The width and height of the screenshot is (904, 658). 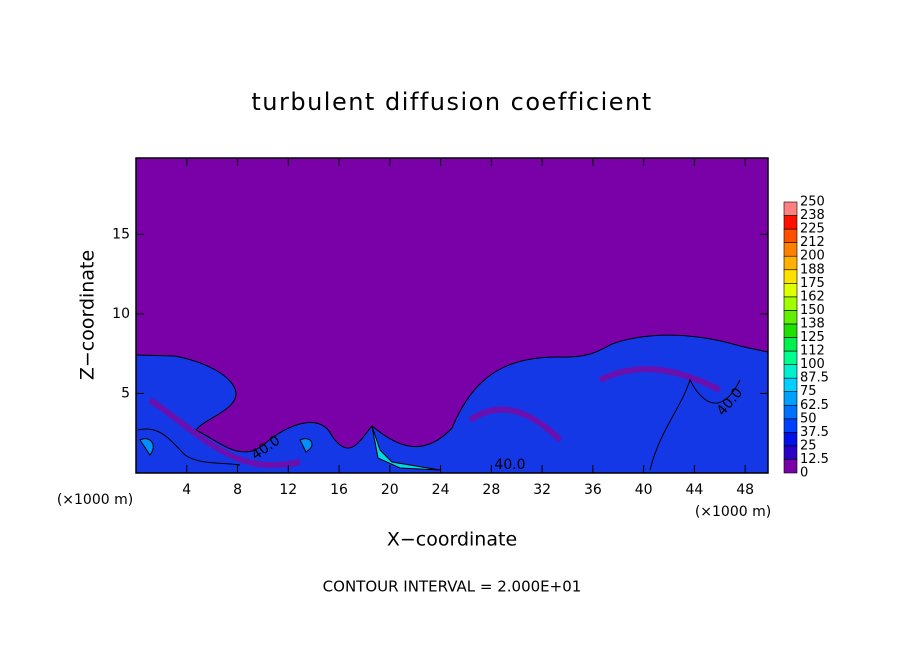 What do you see at coordinates (812, 215) in the screenshot?
I see `colorbar-label: 238` at bounding box center [812, 215].